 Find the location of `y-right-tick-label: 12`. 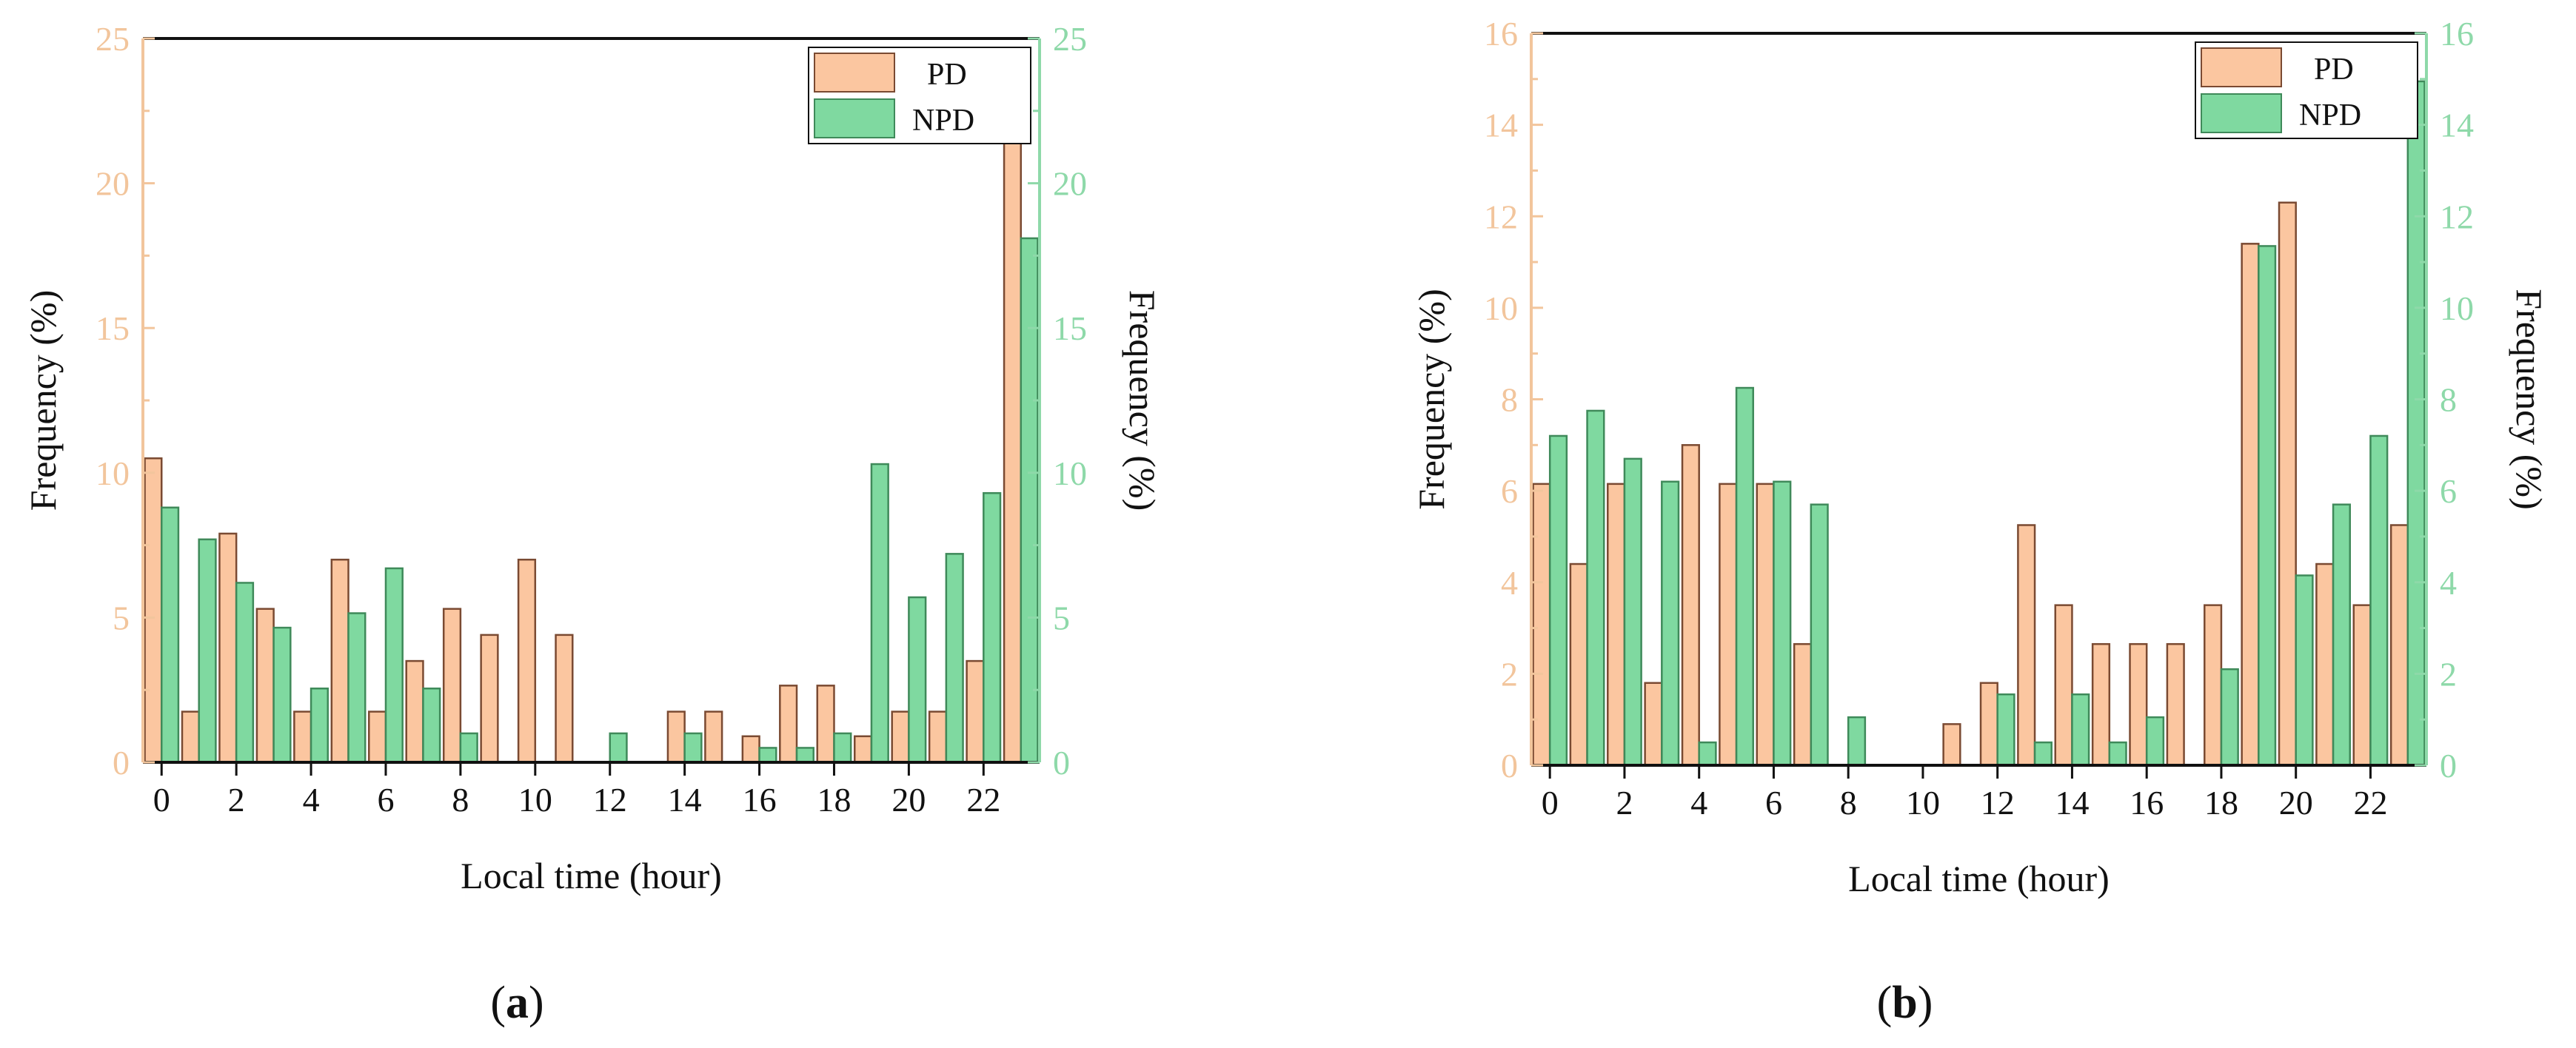

y-right-tick-label: 12 is located at coordinates (2457, 216).